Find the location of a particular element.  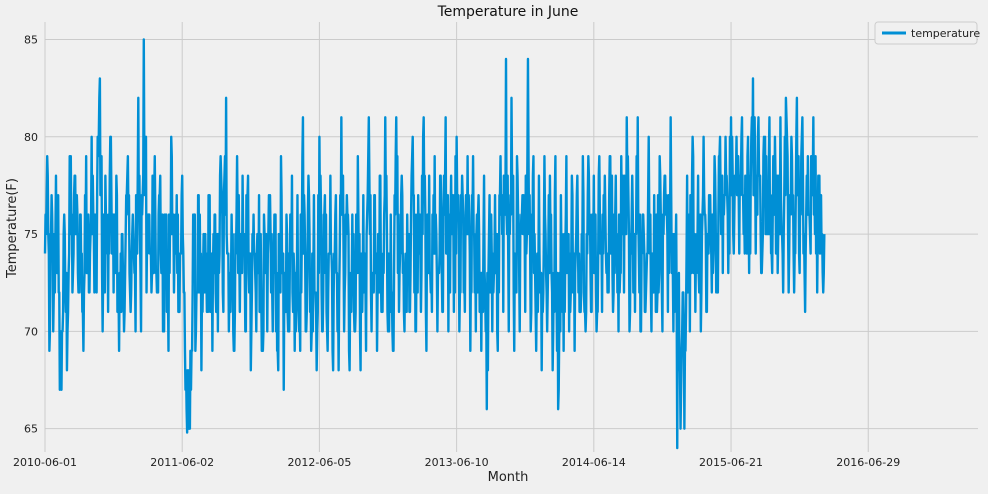

legend: temperature is located at coordinates (927, 33).